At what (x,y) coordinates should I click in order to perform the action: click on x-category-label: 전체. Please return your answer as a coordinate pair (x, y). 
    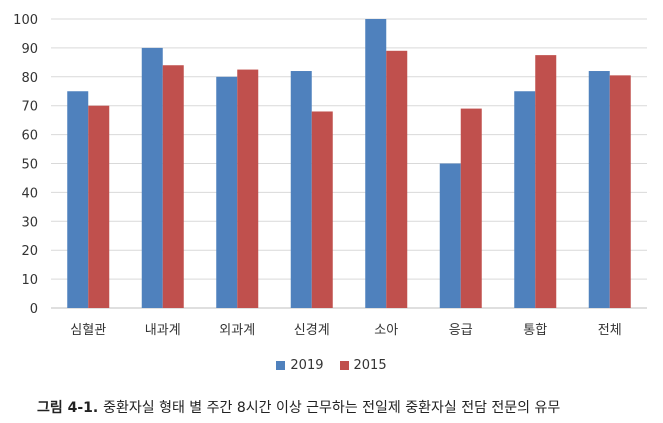
    Looking at the image, I should click on (610, 330).